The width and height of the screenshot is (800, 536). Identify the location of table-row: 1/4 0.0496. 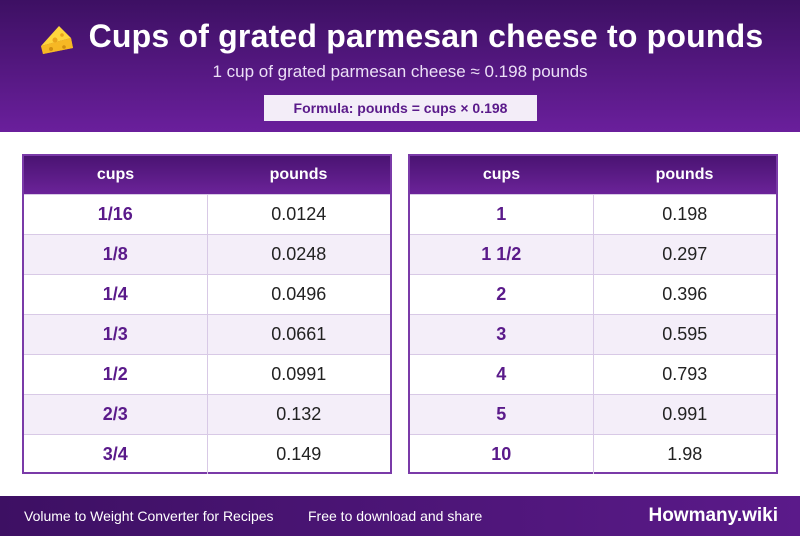
(207, 293).